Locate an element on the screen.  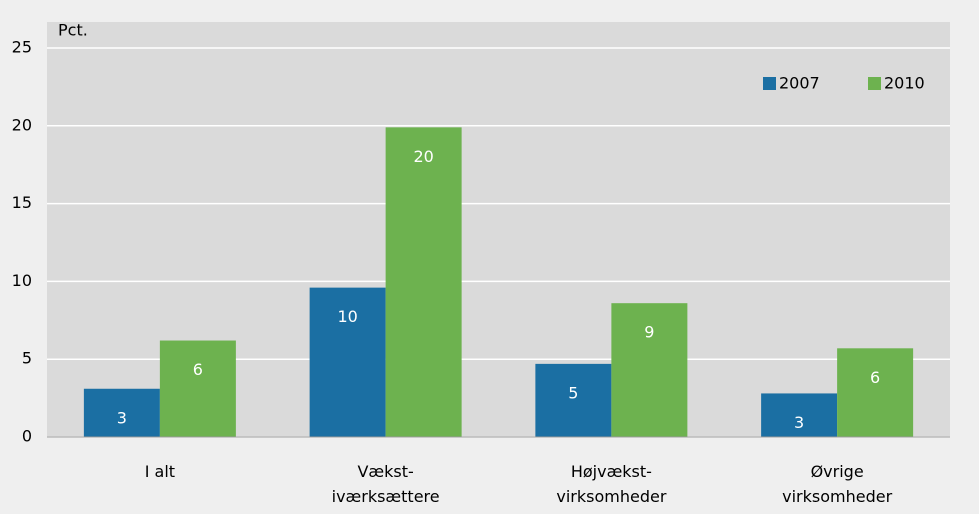
legend-label: 2007 is located at coordinates (799, 83).